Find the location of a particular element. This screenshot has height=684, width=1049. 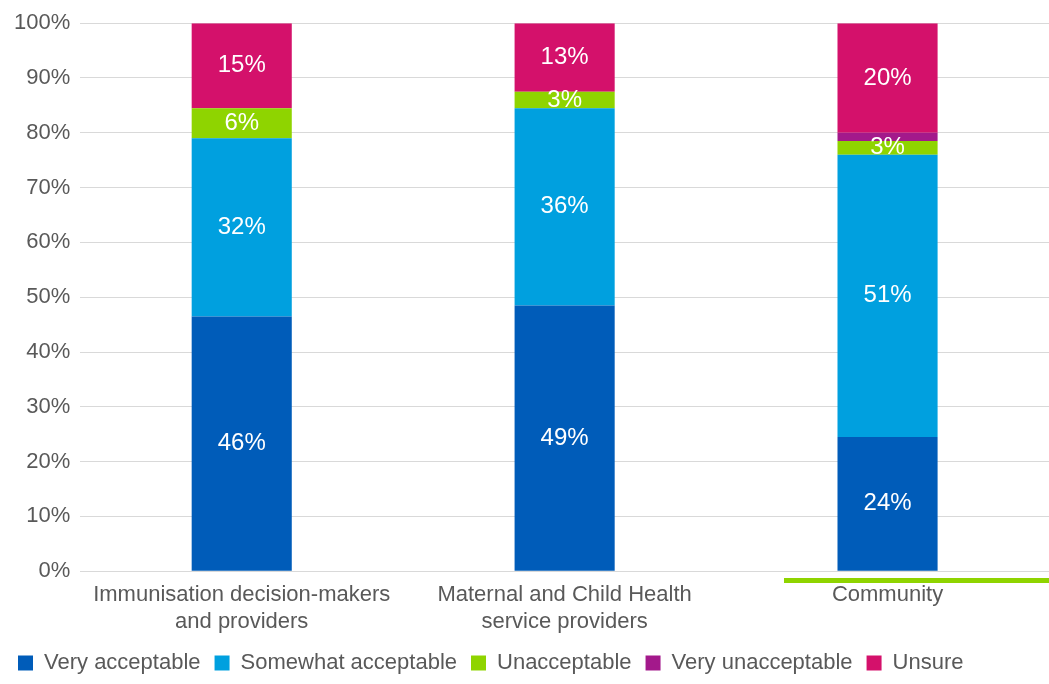

y-tick-label: 10% is located at coordinates (48, 515).